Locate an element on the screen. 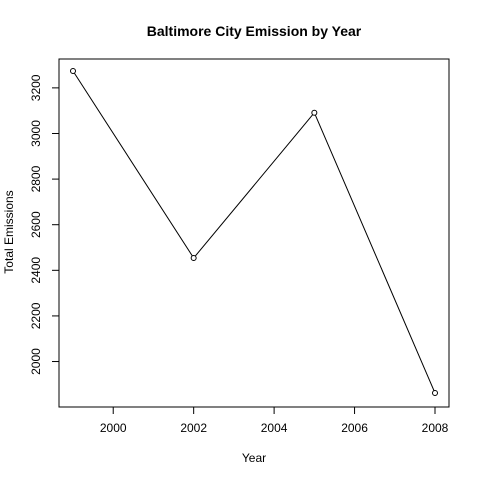 This screenshot has height=480, width=480. y-tick-label: 2400 is located at coordinates (36, 270).